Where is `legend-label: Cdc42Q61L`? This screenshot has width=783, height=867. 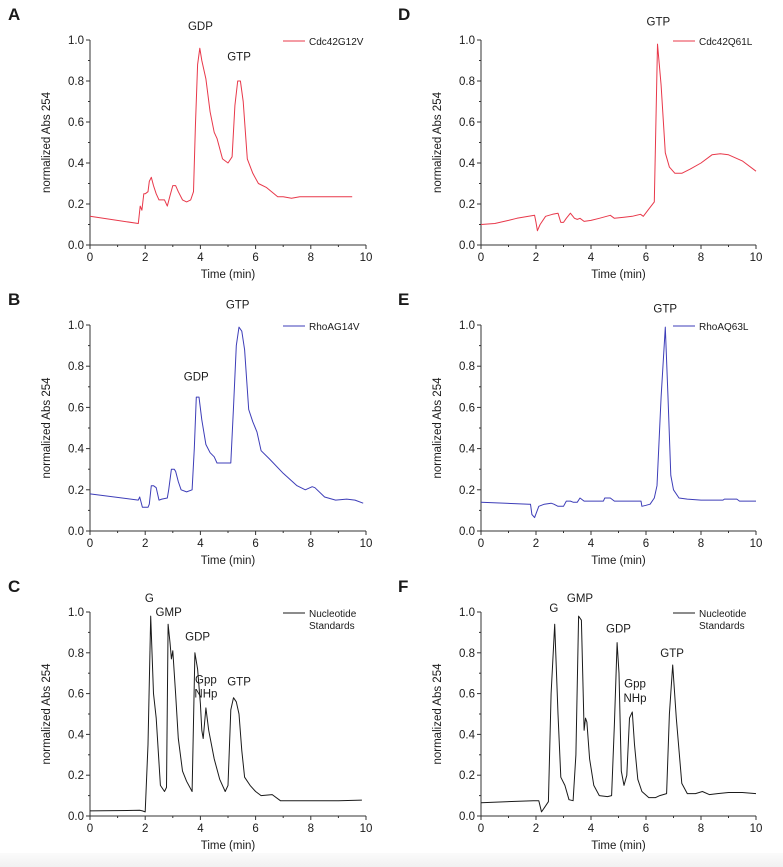
legend-label: Cdc42Q61L is located at coordinates (726, 42).